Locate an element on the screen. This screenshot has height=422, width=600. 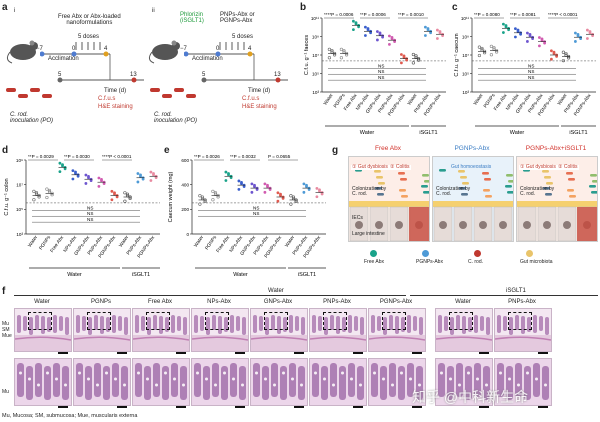
panel-letter-g: g is located at coordinates (335, 150).